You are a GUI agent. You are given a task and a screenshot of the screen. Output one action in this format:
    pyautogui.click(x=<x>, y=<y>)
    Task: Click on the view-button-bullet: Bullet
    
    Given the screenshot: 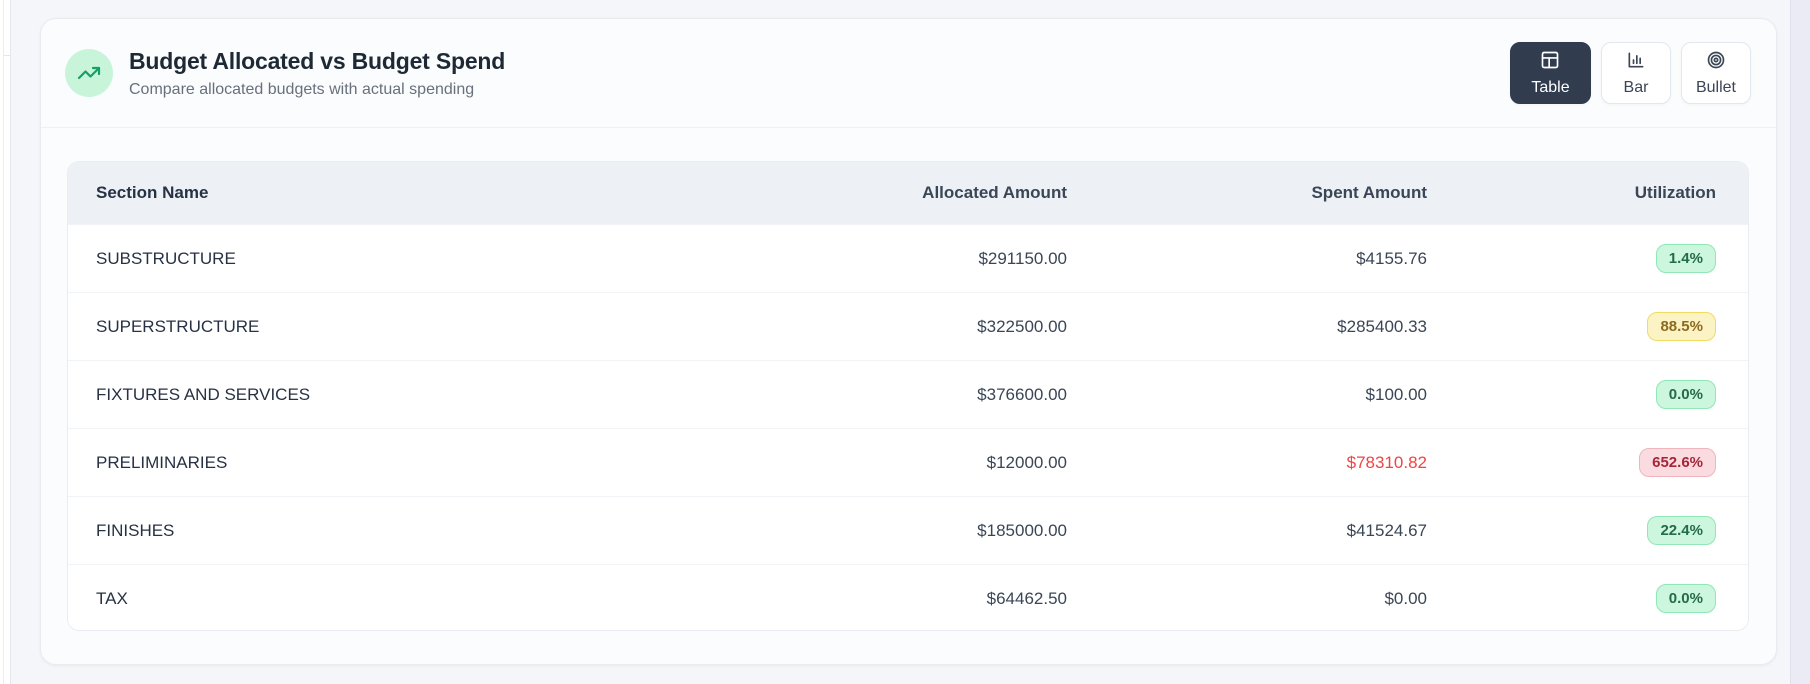 What is the action you would take?
    pyautogui.click(x=1715, y=73)
    